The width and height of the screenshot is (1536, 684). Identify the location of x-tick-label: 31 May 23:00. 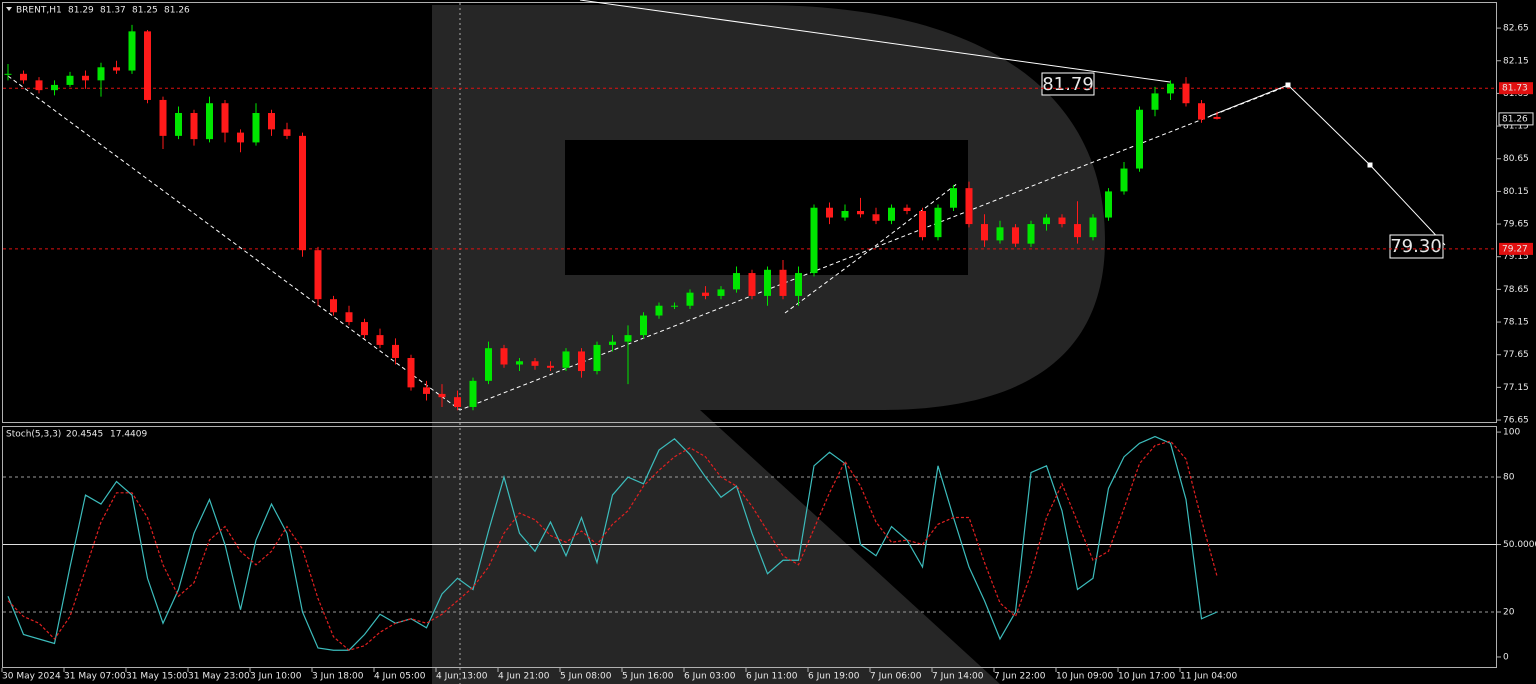
(219, 677).